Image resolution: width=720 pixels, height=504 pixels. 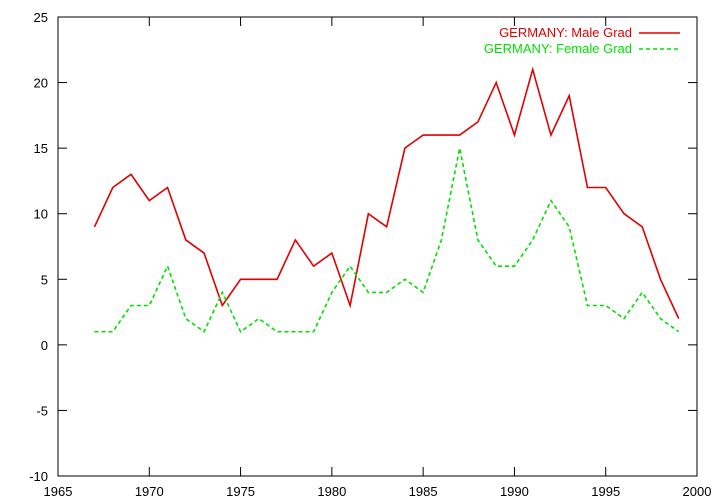 I want to click on y-tick-label: 25, so click(x=41, y=17).